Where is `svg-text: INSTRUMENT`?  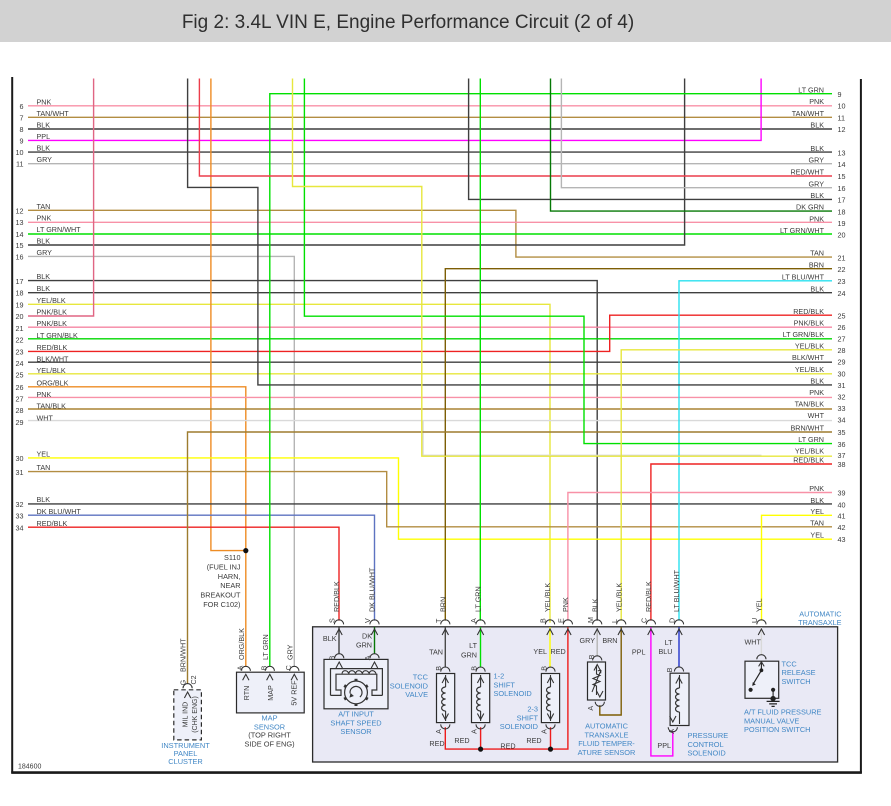 svg-text: INSTRUMENT is located at coordinates (185, 745).